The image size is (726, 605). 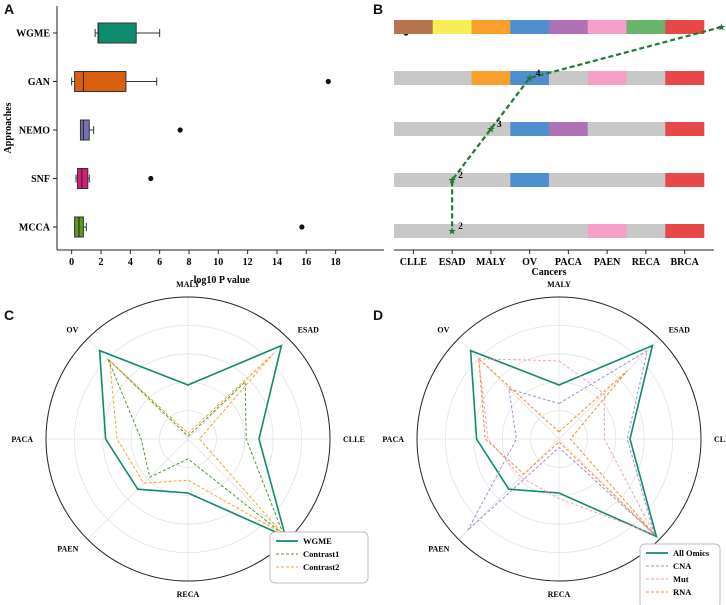 I want to click on x-tick-label: OV, so click(x=530, y=262).